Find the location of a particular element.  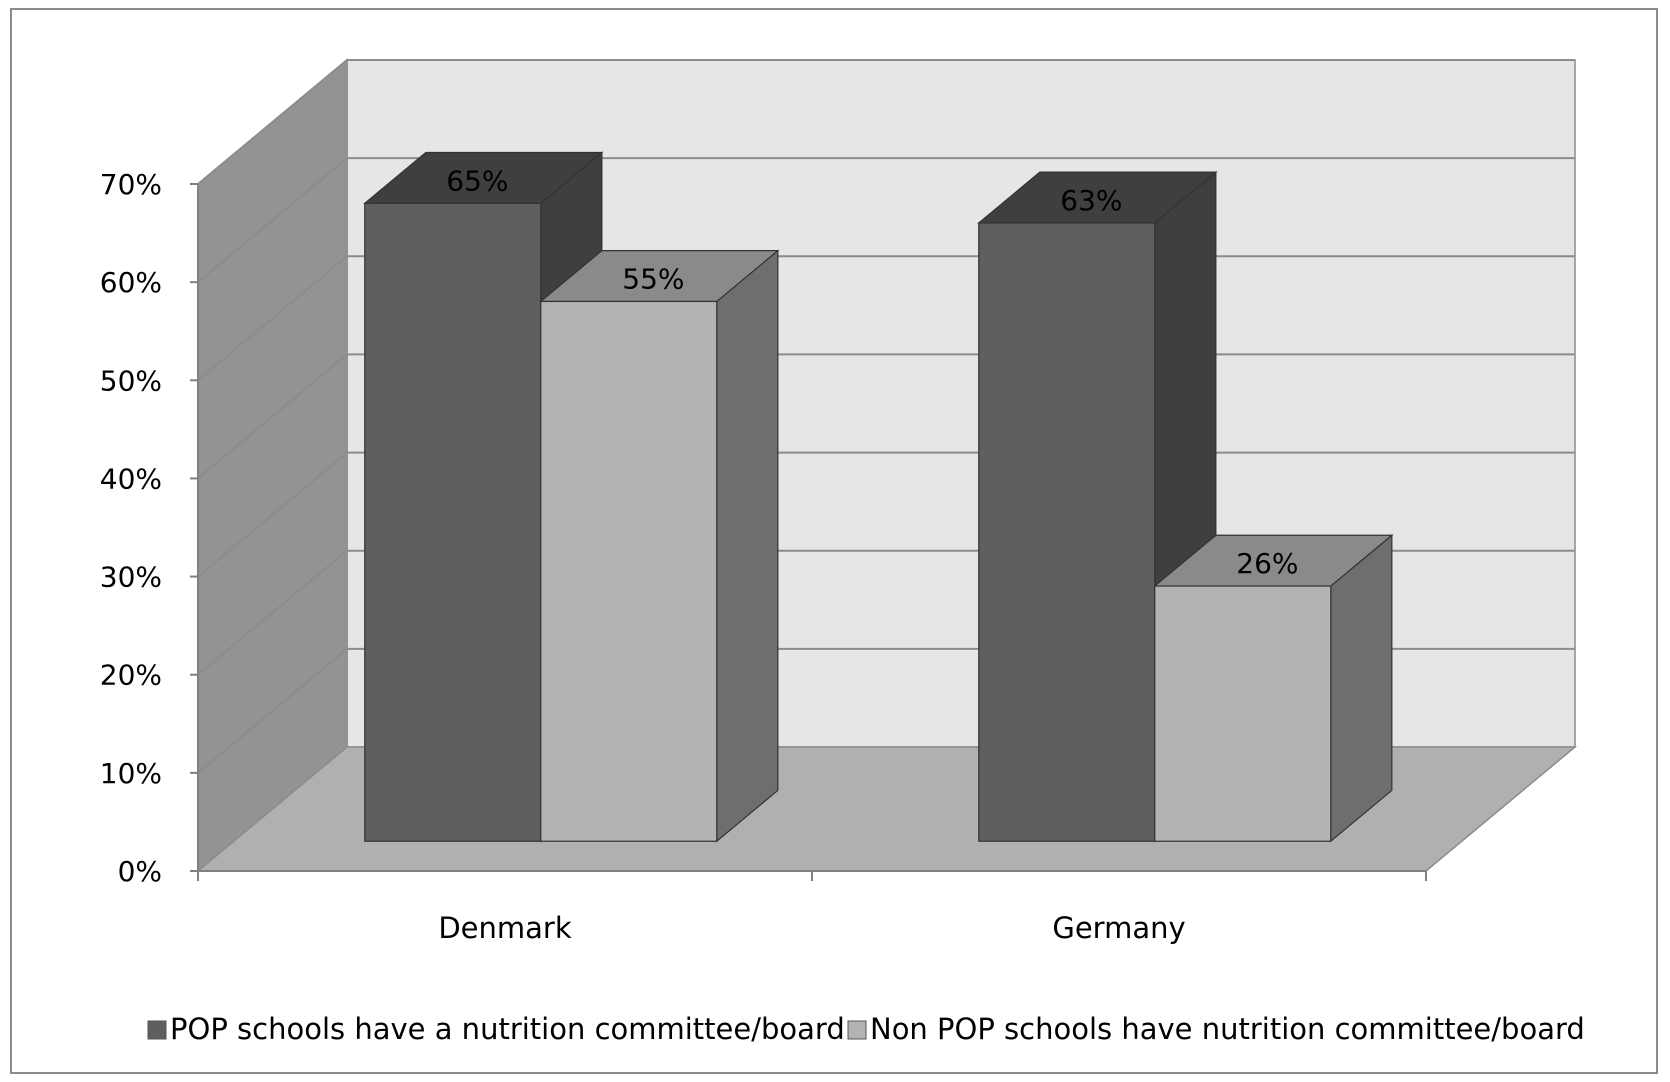

y-tick-label: 10% is located at coordinates (131, 773).